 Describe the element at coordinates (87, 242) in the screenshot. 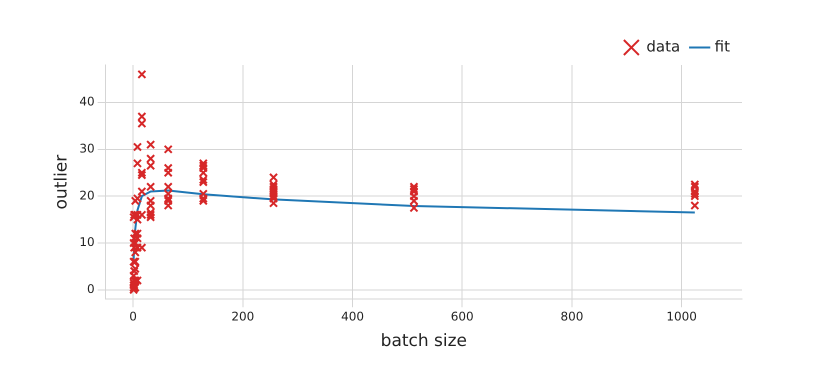

I see `y-tick-label: 10` at that location.